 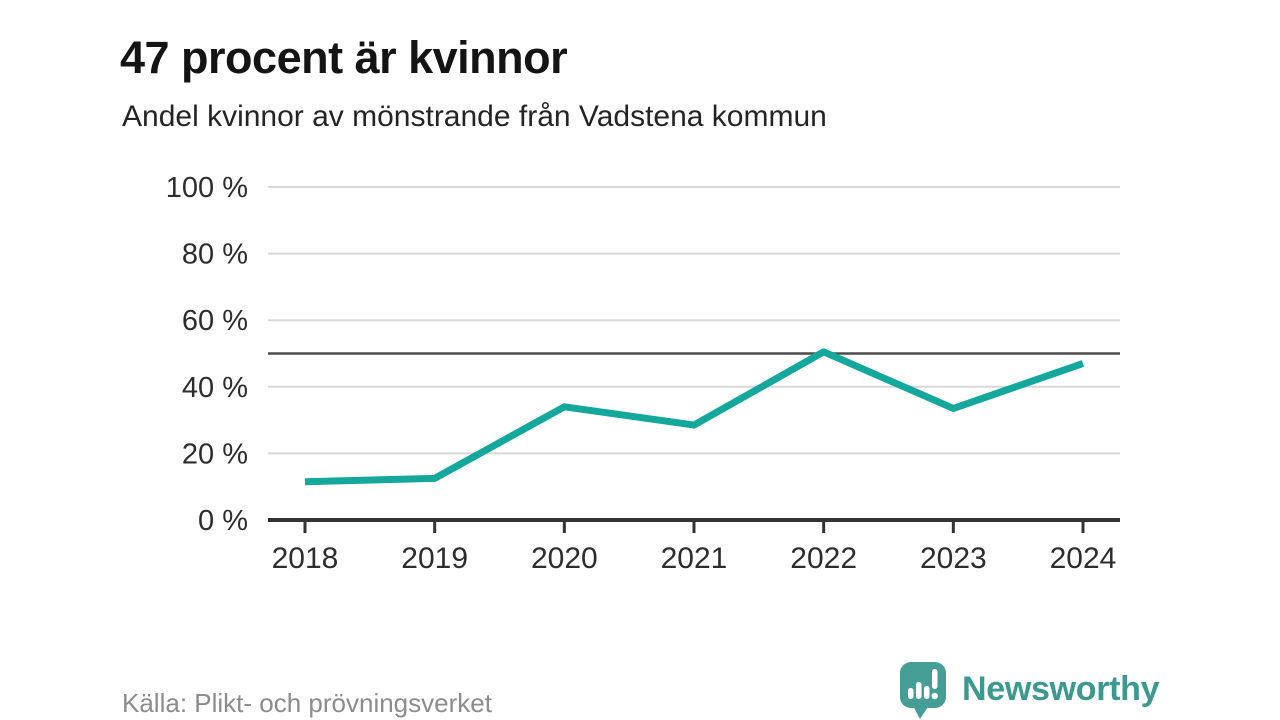 I want to click on x-tick-label: 2020, so click(x=564, y=558).